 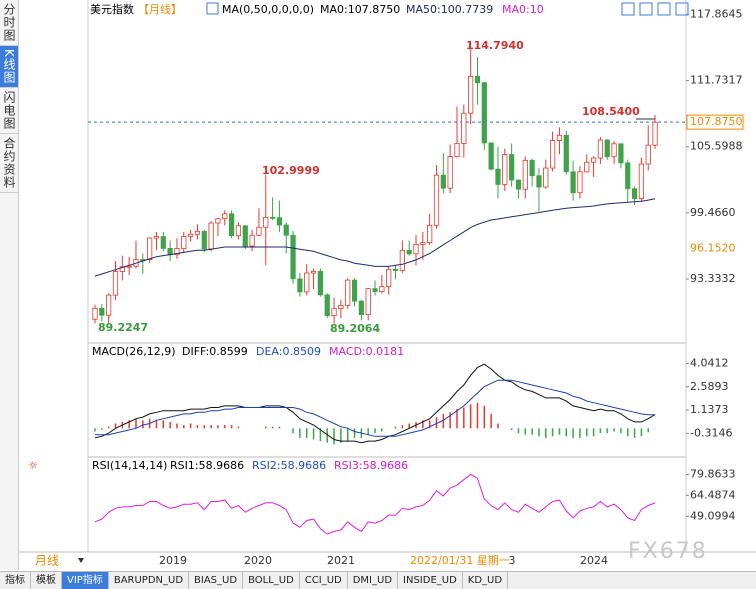 I want to click on annotation: 102.9999, so click(x=291, y=170).